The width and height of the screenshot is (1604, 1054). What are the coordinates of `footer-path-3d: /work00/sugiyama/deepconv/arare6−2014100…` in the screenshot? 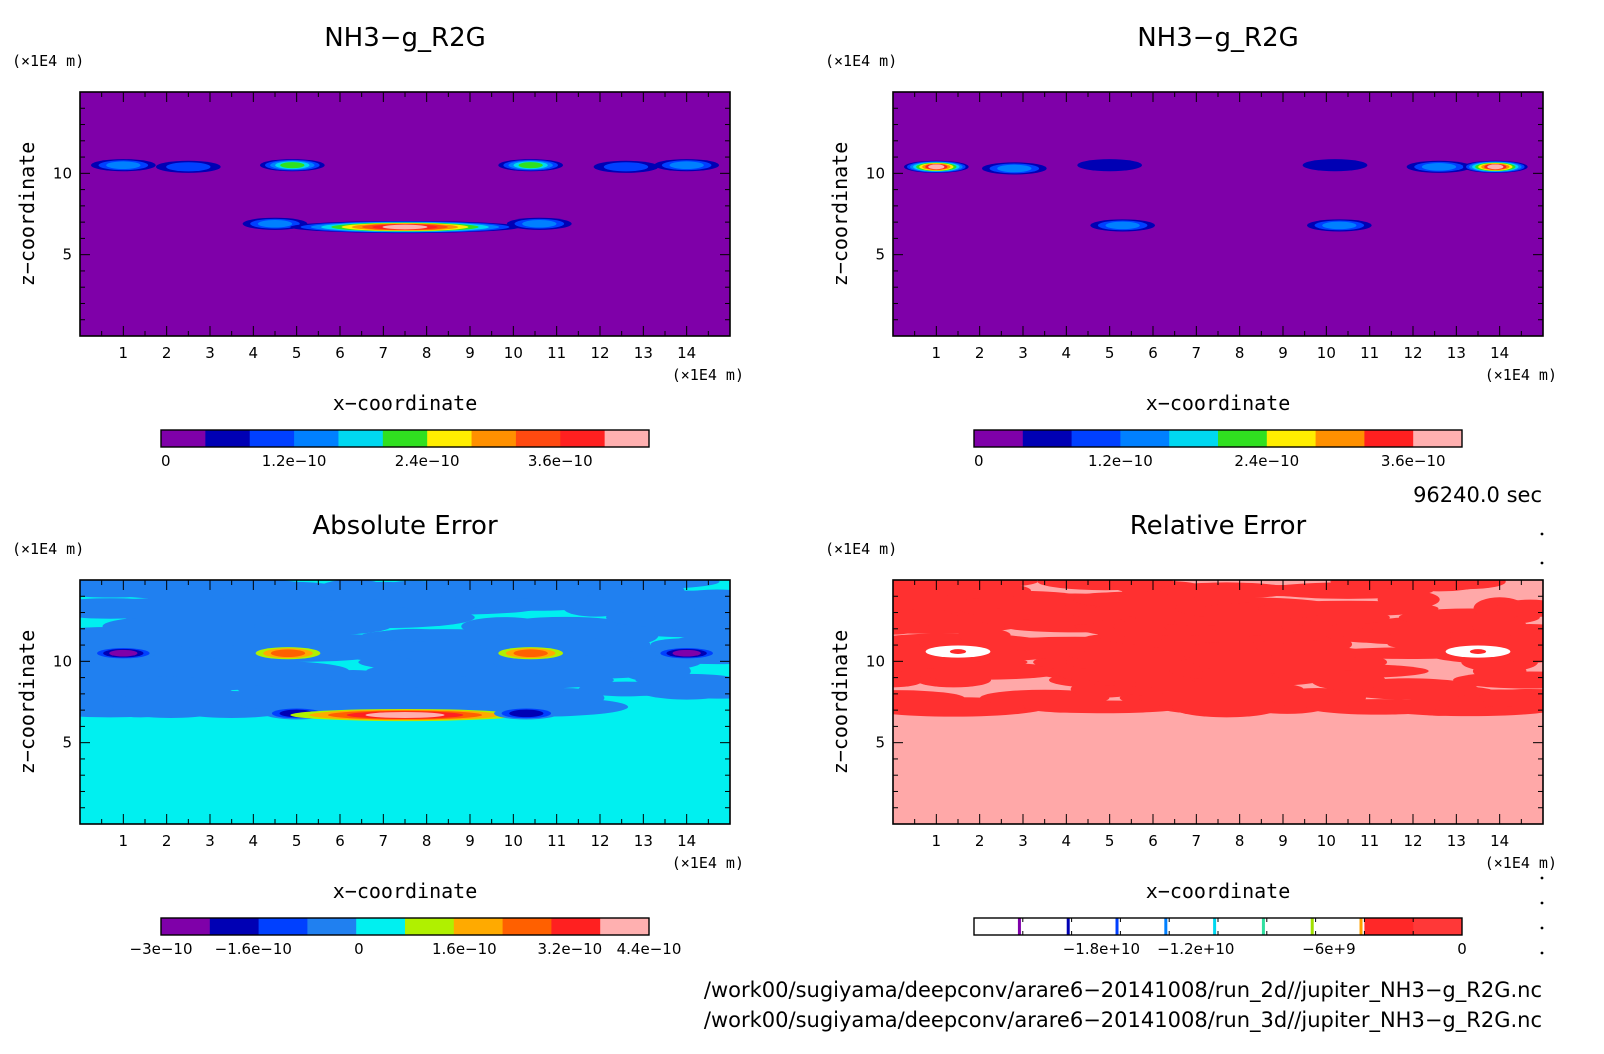 It's located at (1123, 1020).